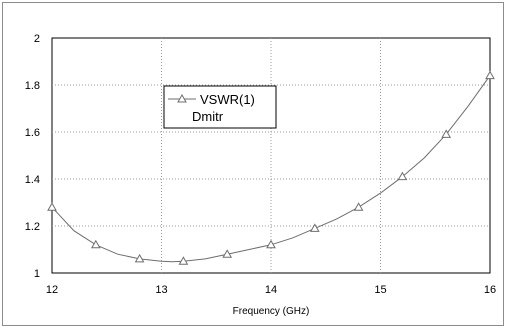 The height and width of the screenshot is (329, 507). I want to click on x-tick-labels: 12 13 14 15 16, so click(271, 290).